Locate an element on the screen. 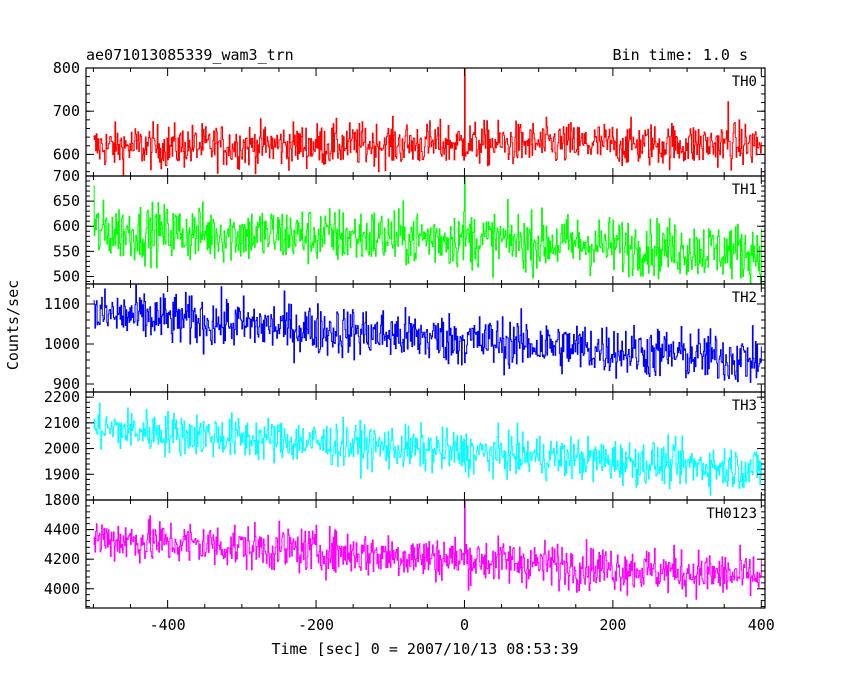  y-tick-label: 4000 is located at coordinates (62, 589).